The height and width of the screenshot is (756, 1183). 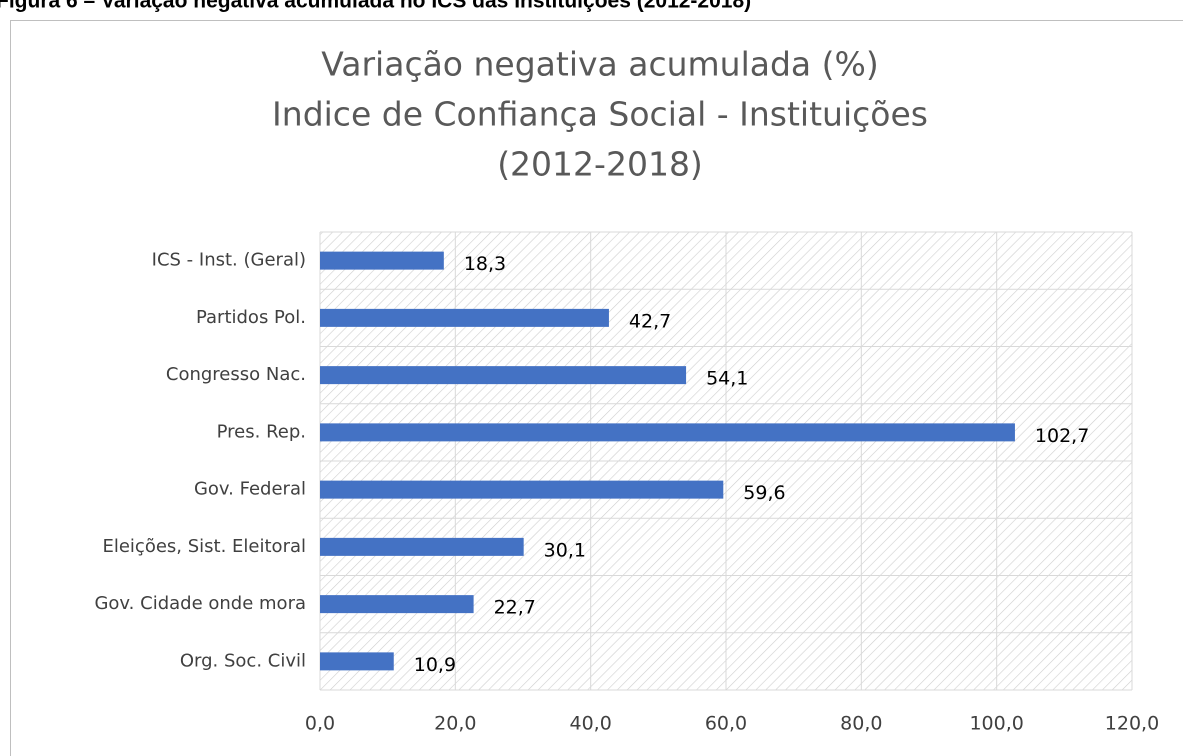 I want to click on x-tick-label: 100,0, so click(x=996, y=724).